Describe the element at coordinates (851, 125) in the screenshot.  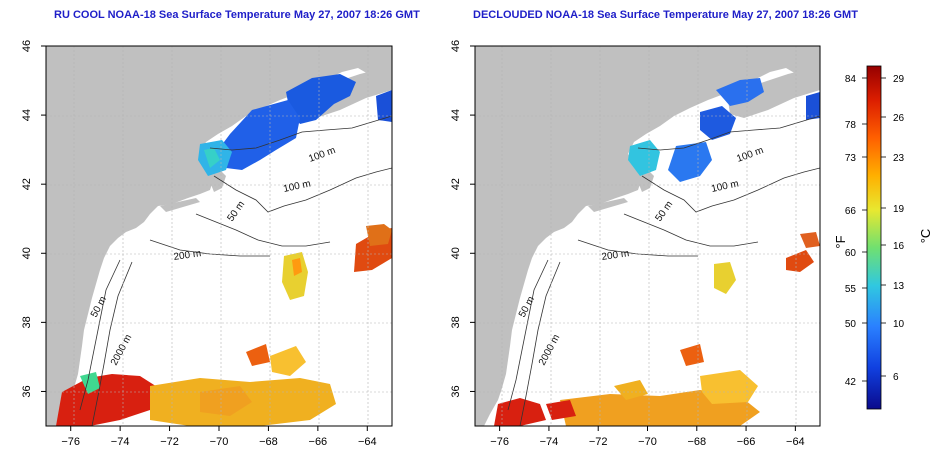
I see `fahrenheit-tick-label: 78` at that location.